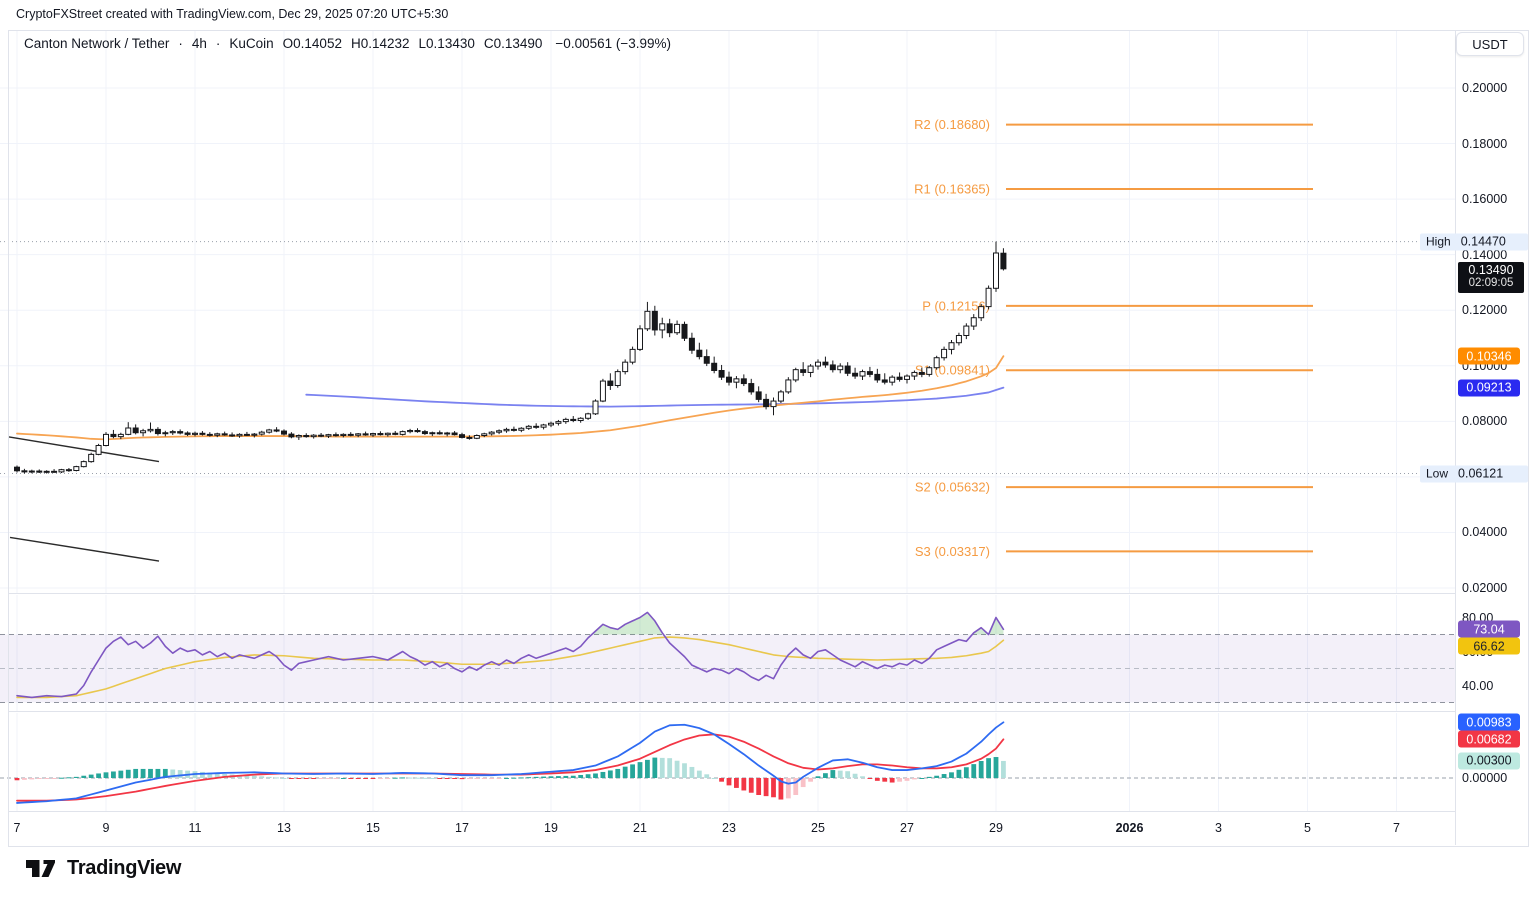  What do you see at coordinates (199, 43) in the screenshot?
I see `interval-label: 4h` at bounding box center [199, 43].